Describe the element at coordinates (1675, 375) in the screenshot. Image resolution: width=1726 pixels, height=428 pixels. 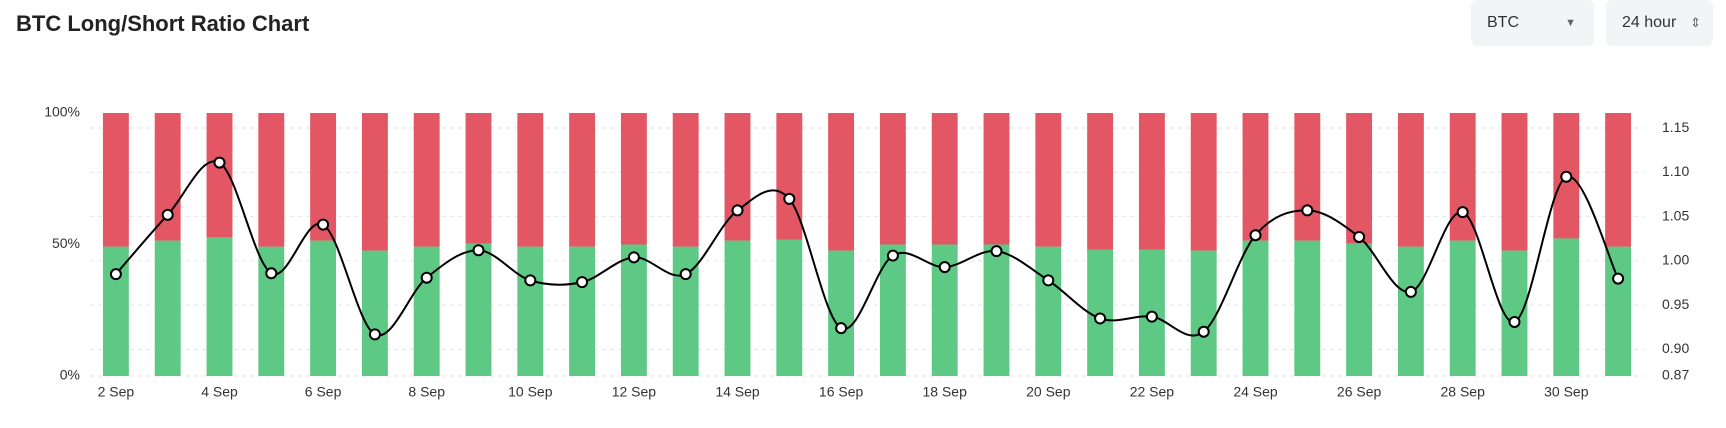
I see `y2-tick-label: 0.87` at that location.